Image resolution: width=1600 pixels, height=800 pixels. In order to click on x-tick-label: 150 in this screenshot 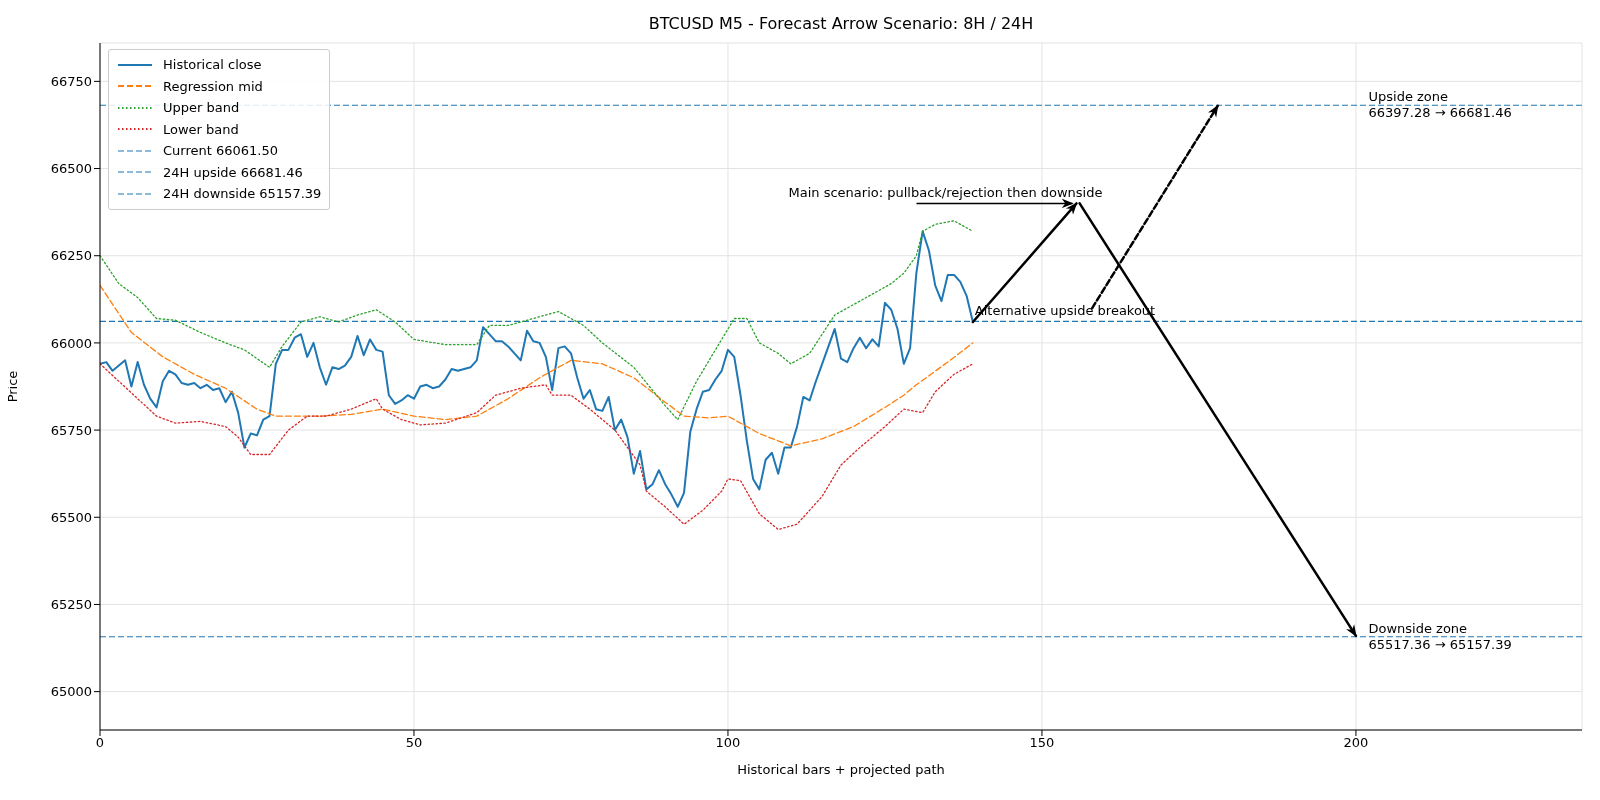, I will do `click(1042, 743)`.